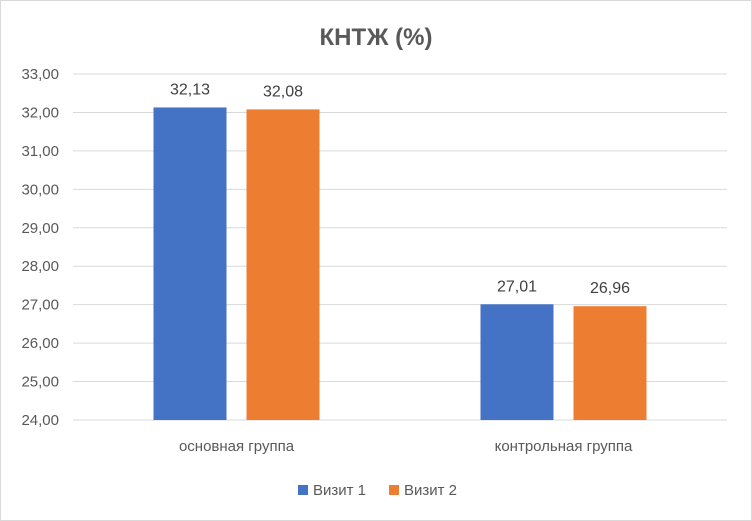 This screenshot has height=521, width=752. What do you see at coordinates (40, 420) in the screenshot?
I see `y-tick-label: 24,00` at bounding box center [40, 420].